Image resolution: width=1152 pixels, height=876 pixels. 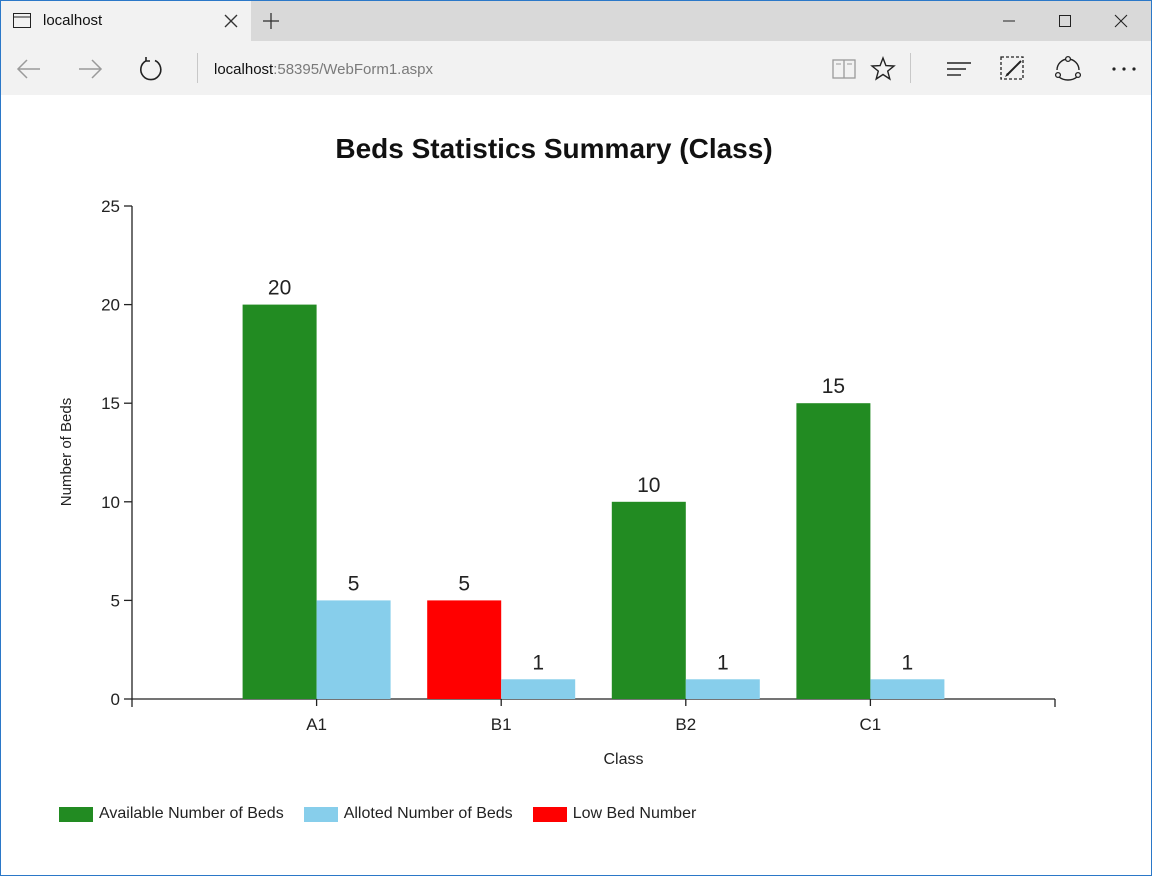 What do you see at coordinates (353, 69) in the screenshot?
I see `address-path: :58395/WebForm1.aspx` at bounding box center [353, 69].